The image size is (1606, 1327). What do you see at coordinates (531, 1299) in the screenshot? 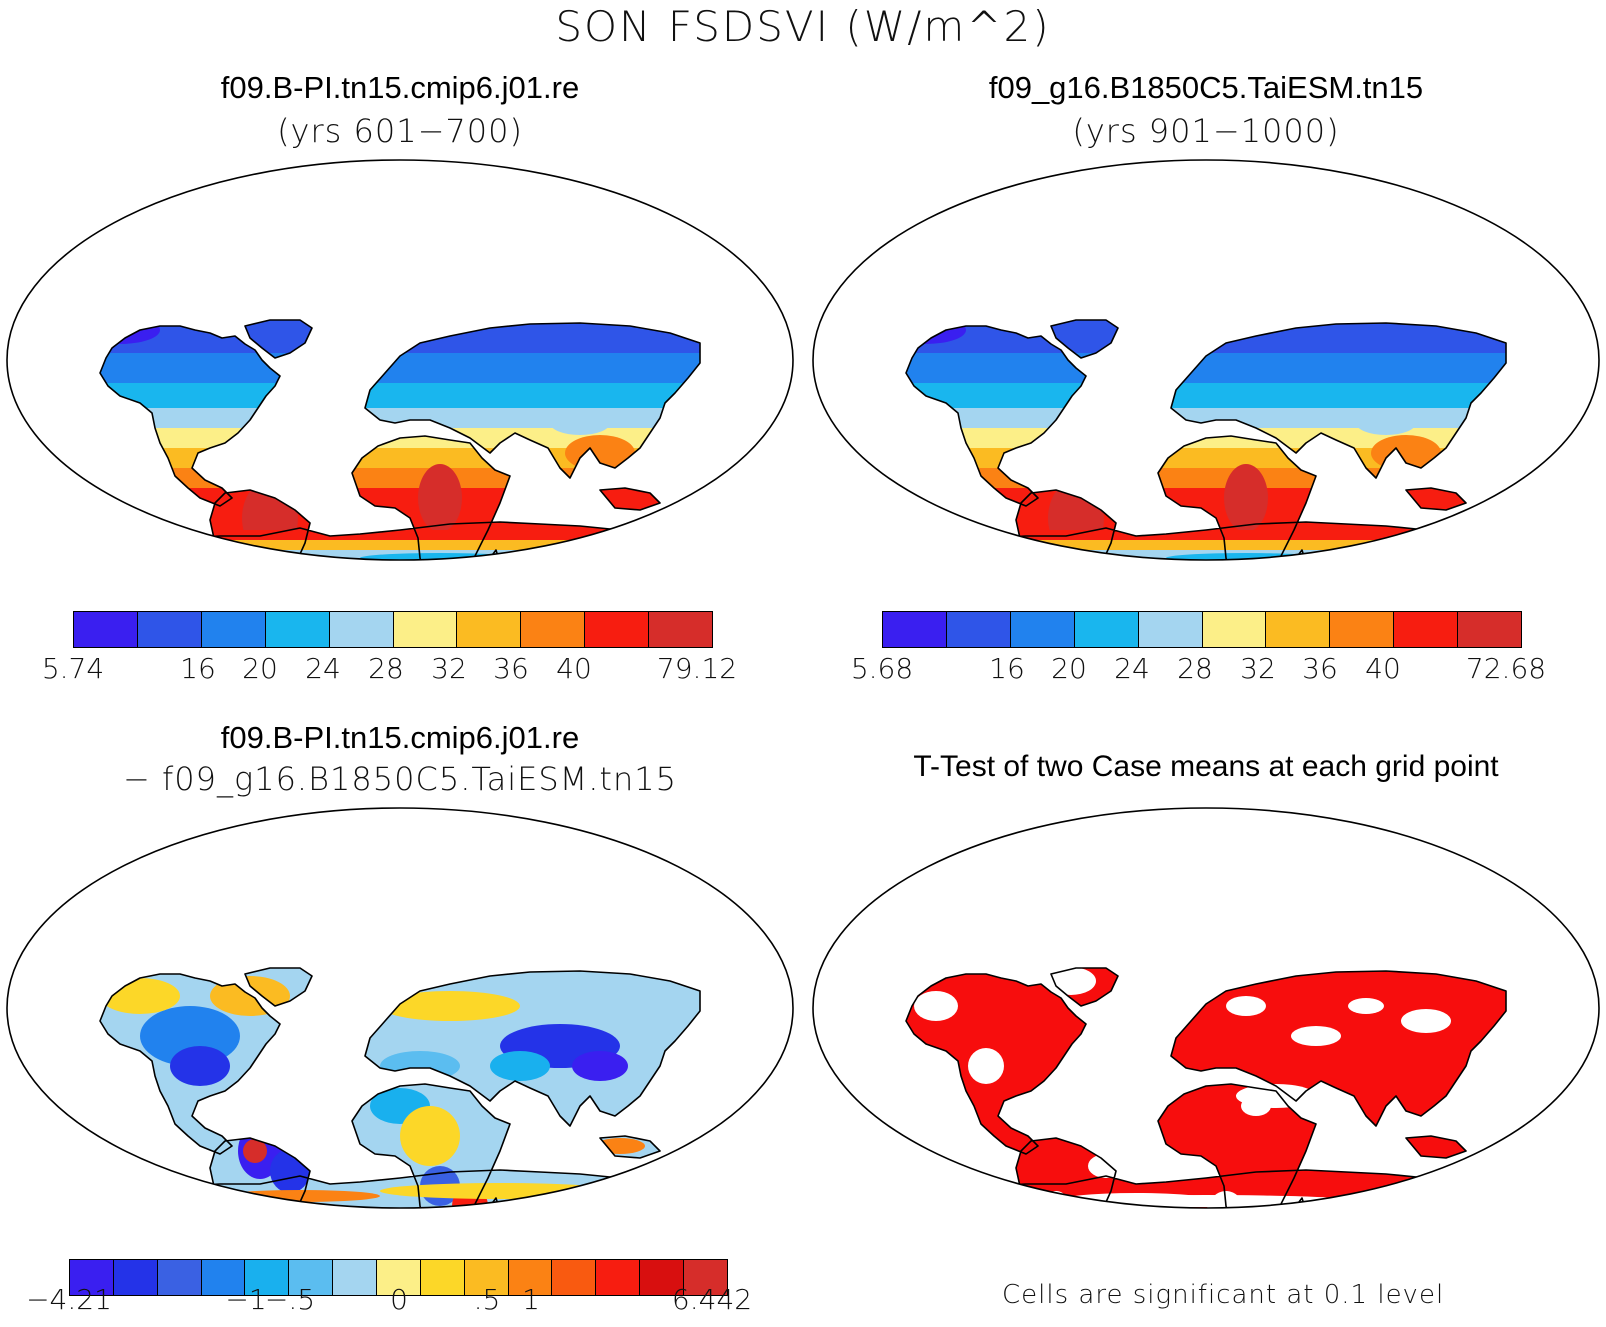
I see `colorbar-tick-label: 1` at bounding box center [531, 1299].